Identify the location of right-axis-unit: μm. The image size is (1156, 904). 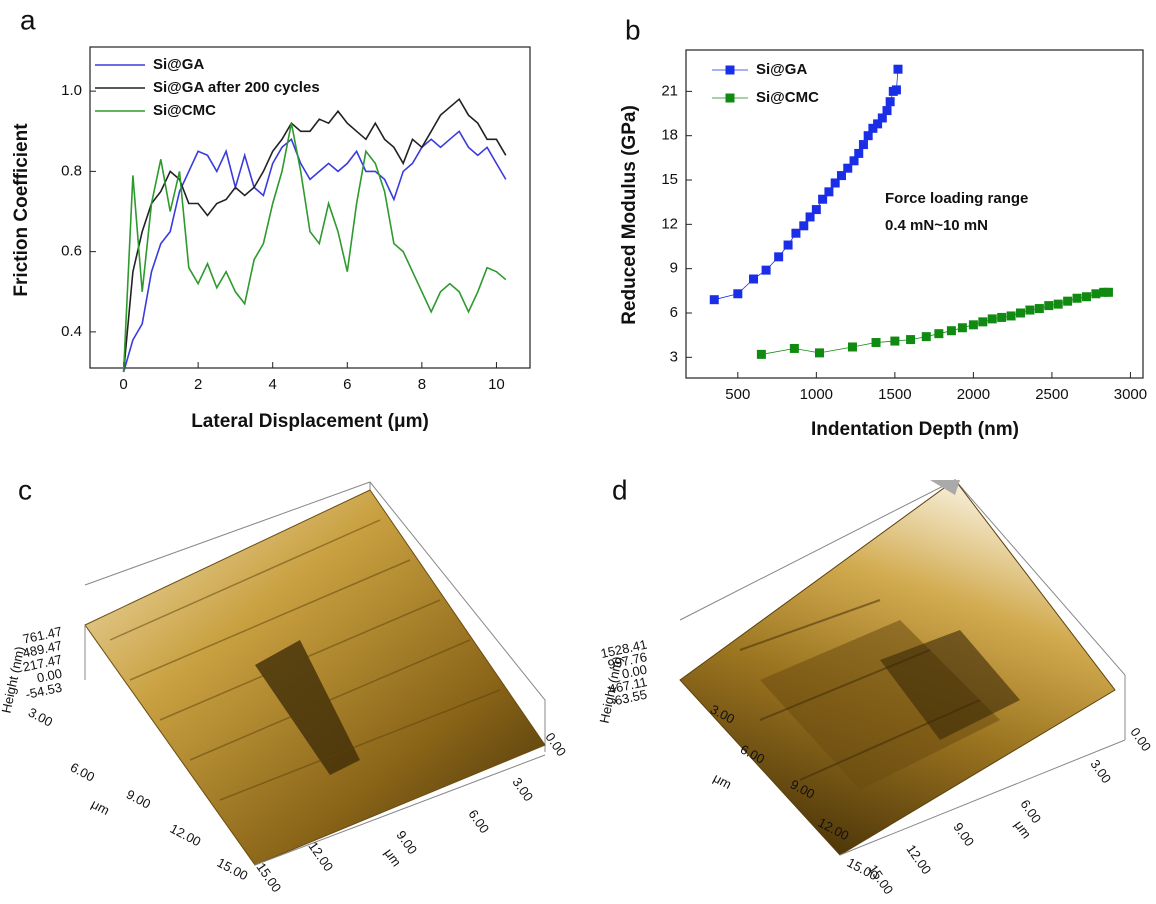
(392, 858).